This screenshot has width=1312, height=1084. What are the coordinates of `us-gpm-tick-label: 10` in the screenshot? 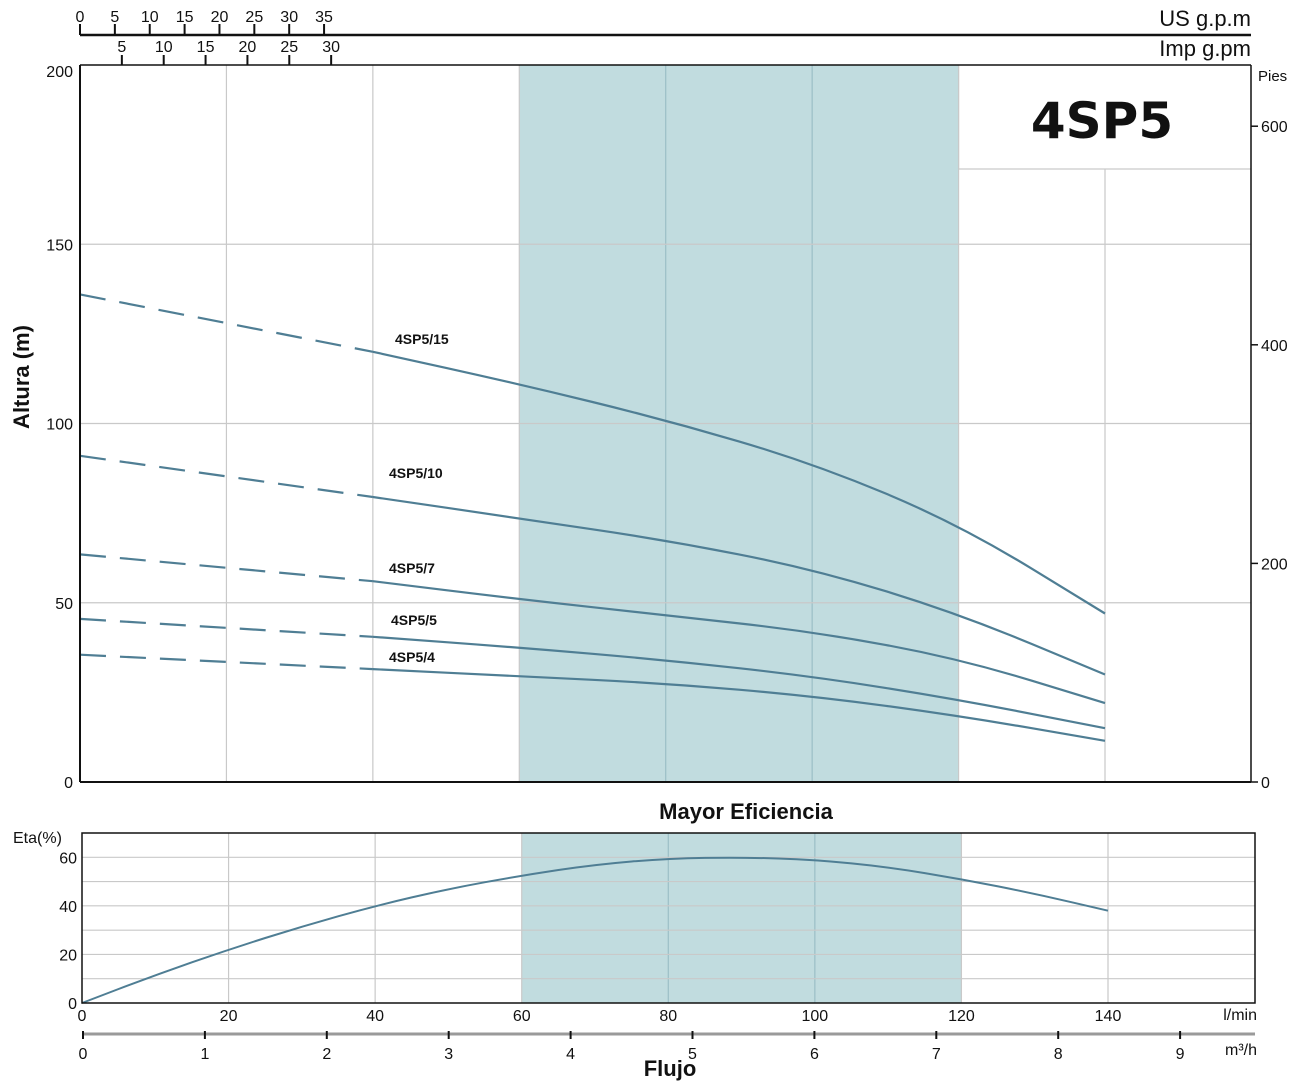 It's located at (150, 17).